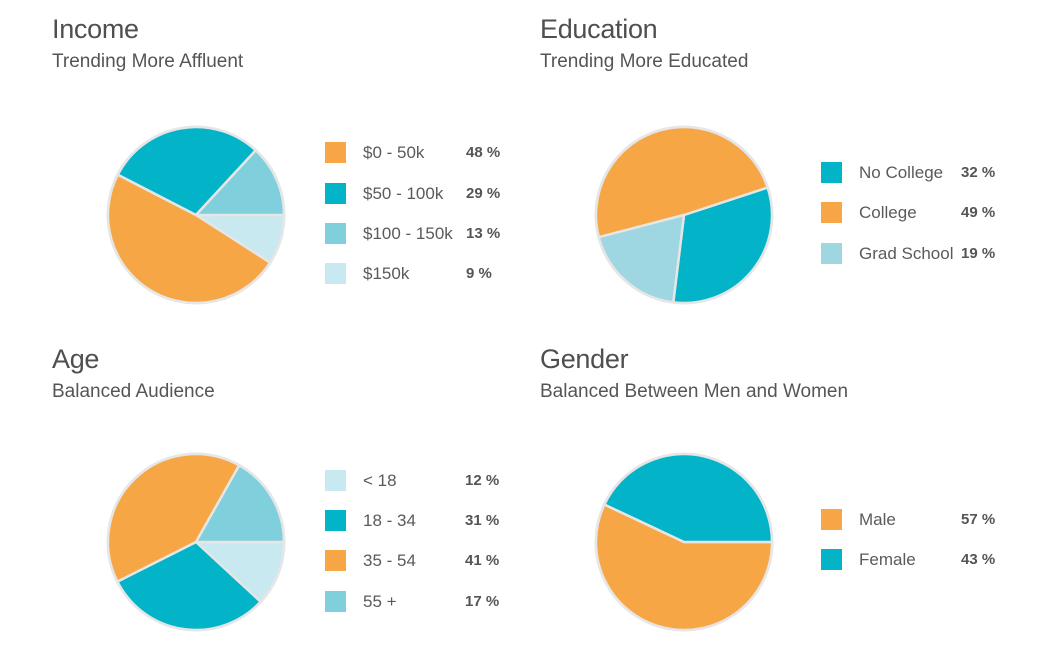 Image resolution: width=1064 pixels, height=672 pixels. What do you see at coordinates (888, 212) in the screenshot?
I see `education-legend-label: College` at bounding box center [888, 212].